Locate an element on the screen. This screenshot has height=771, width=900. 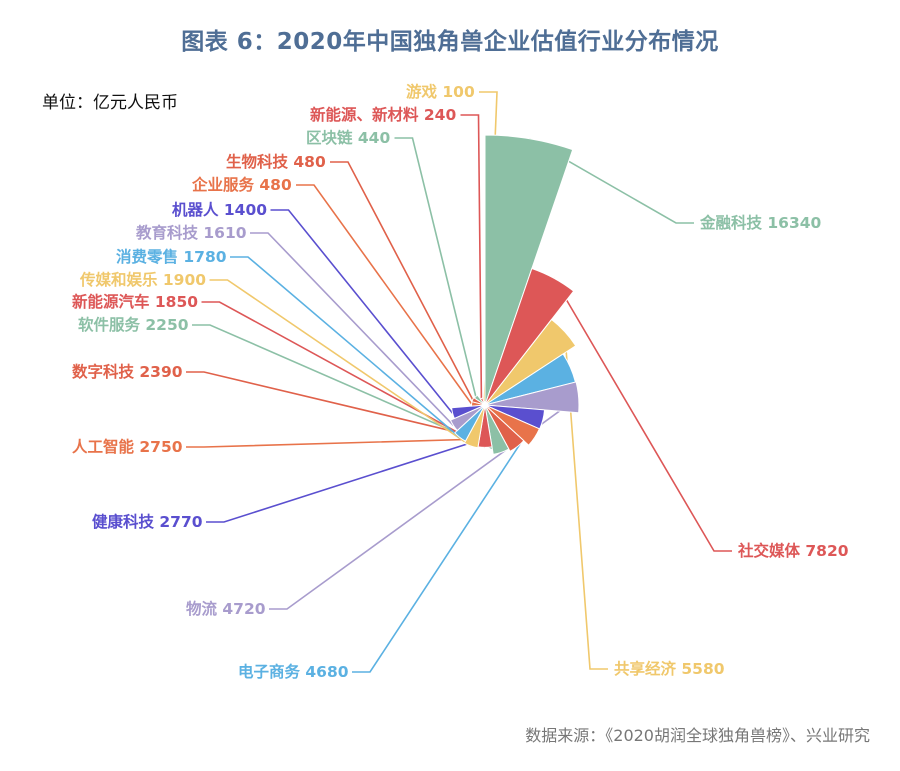
slice-label-1: 社交媒体 7820 is located at coordinates (793, 550).